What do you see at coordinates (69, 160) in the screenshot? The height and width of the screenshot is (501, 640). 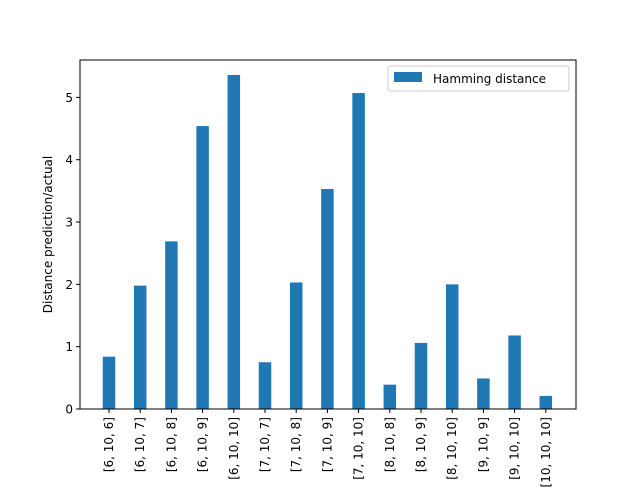 I see `y-tick-label-4: 4` at bounding box center [69, 160].